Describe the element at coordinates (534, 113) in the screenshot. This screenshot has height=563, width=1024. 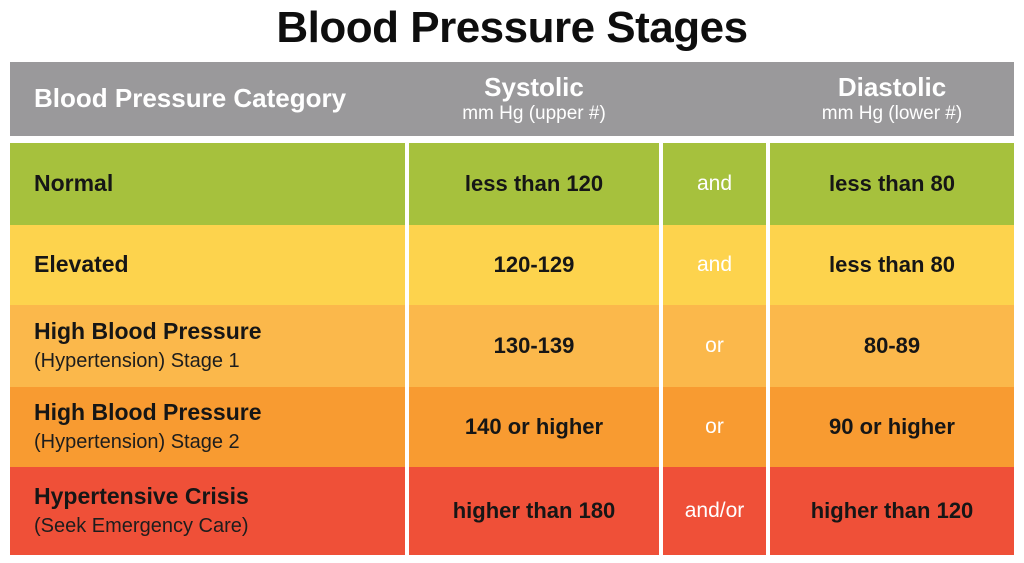
I see `header-systolic-sublabel: mm Hg (upper #)` at that location.